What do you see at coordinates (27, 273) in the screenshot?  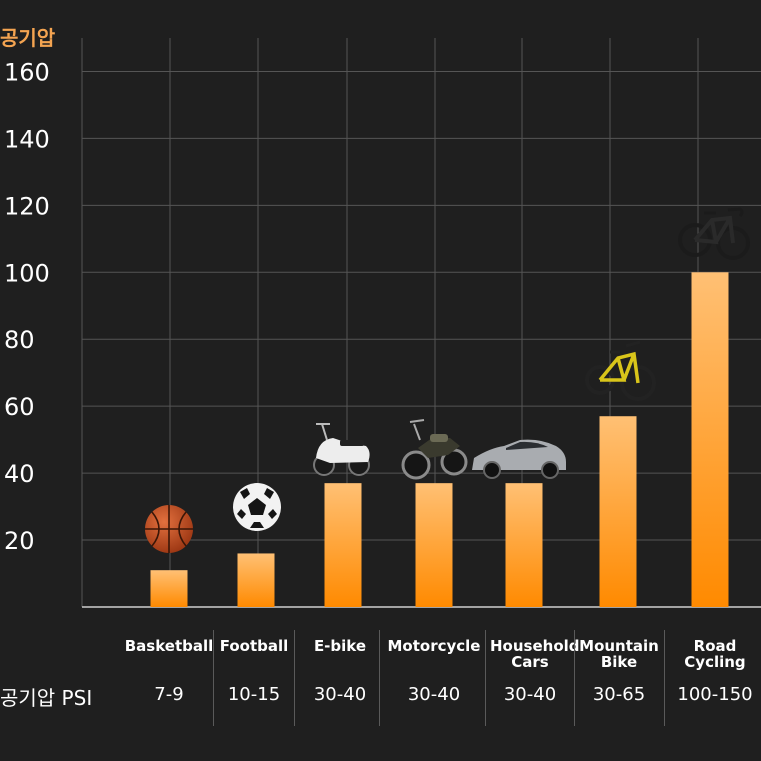 I see `y-tick-label: 100` at bounding box center [27, 273].